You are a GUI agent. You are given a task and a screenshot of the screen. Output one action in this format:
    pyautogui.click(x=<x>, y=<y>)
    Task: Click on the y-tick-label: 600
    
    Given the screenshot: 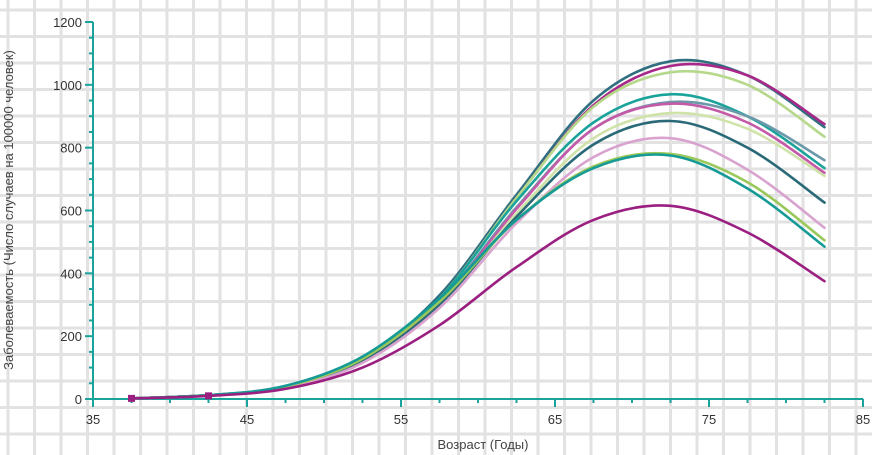 What is the action you would take?
    pyautogui.click(x=71, y=211)
    